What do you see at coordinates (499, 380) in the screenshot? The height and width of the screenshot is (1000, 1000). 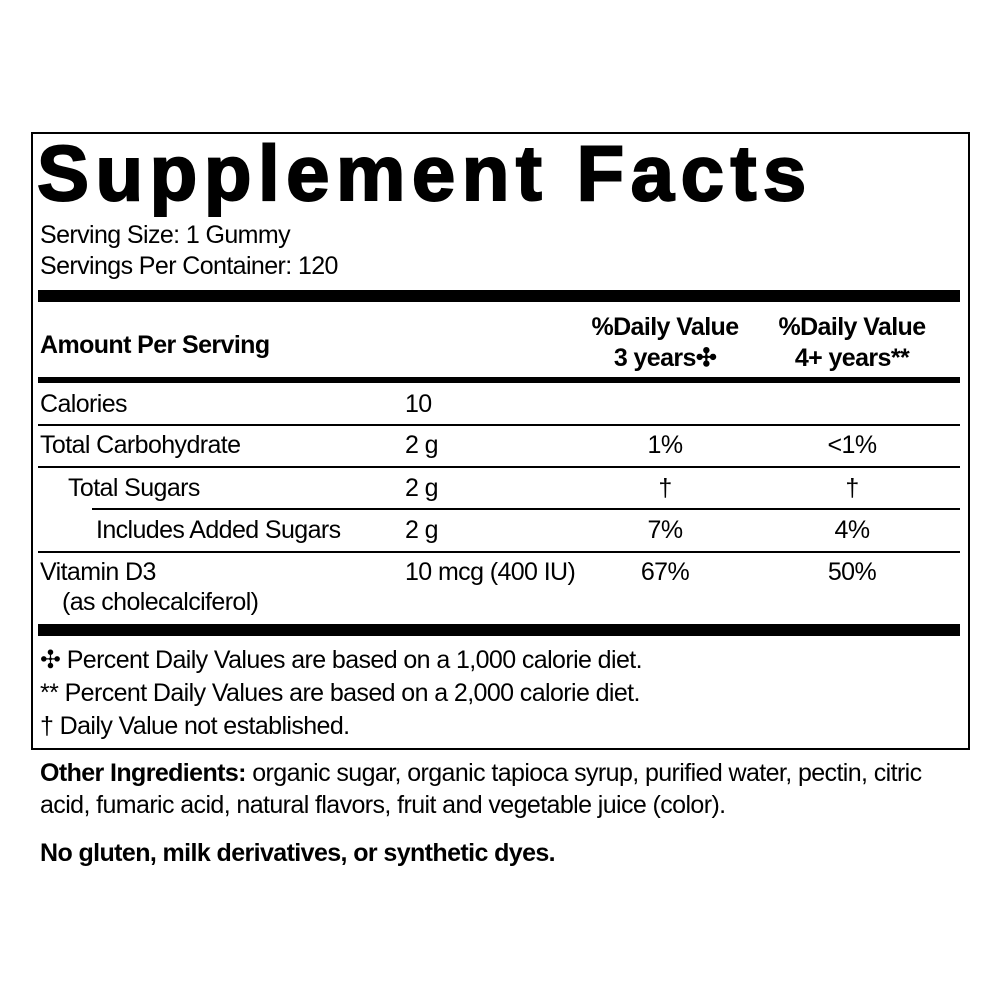 I see `medium-divider` at bounding box center [499, 380].